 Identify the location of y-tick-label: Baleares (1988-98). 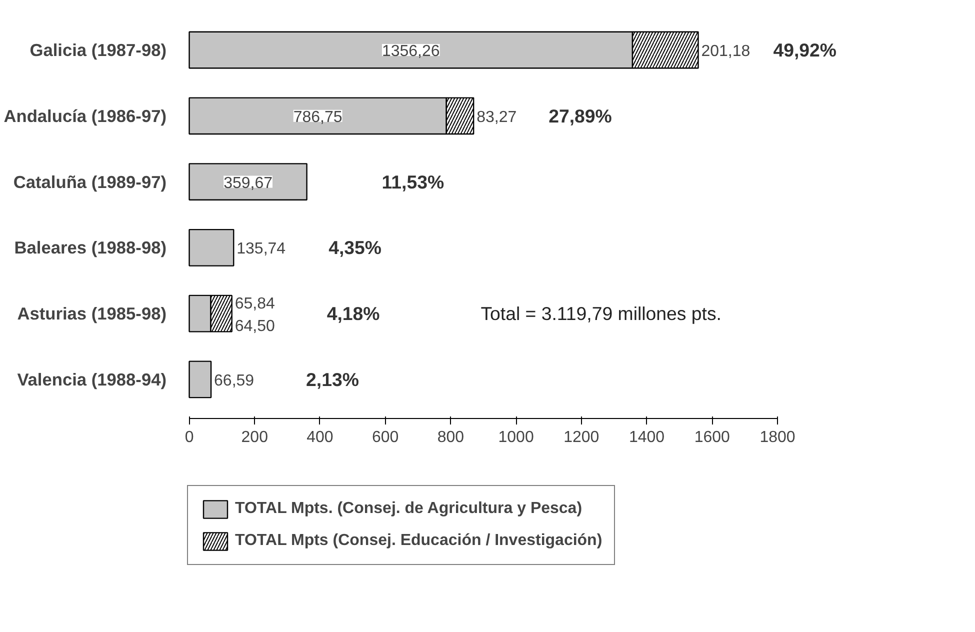
(90, 248).